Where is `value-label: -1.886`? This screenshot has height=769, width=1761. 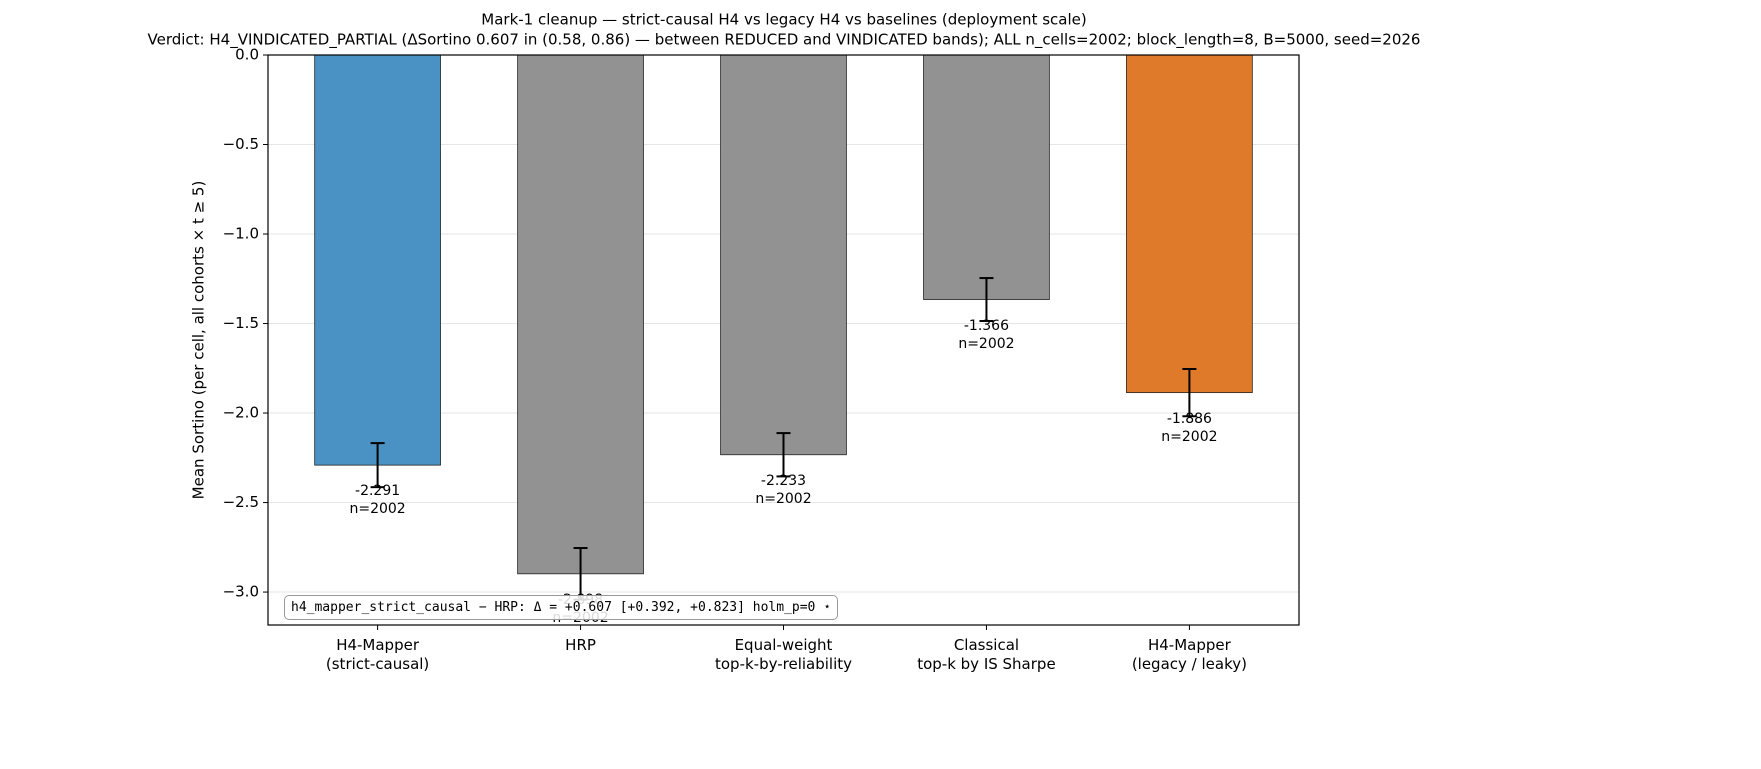 value-label: -1.886 is located at coordinates (1189, 418).